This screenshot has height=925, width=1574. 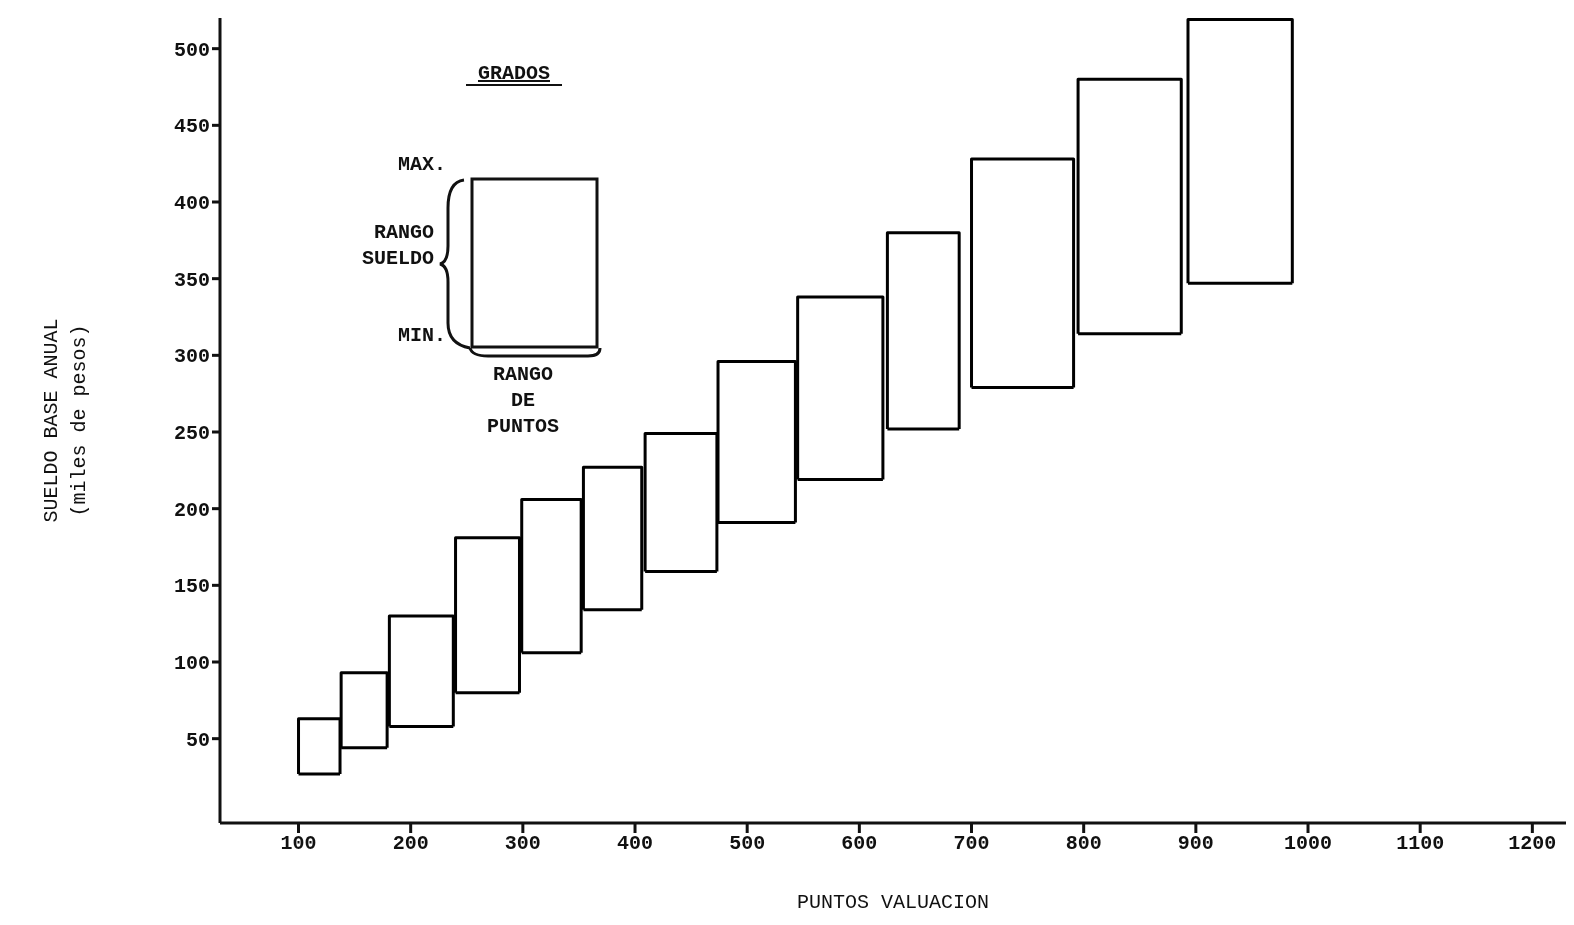 I want to click on x-tick-label: 1000, so click(x=1308, y=844).